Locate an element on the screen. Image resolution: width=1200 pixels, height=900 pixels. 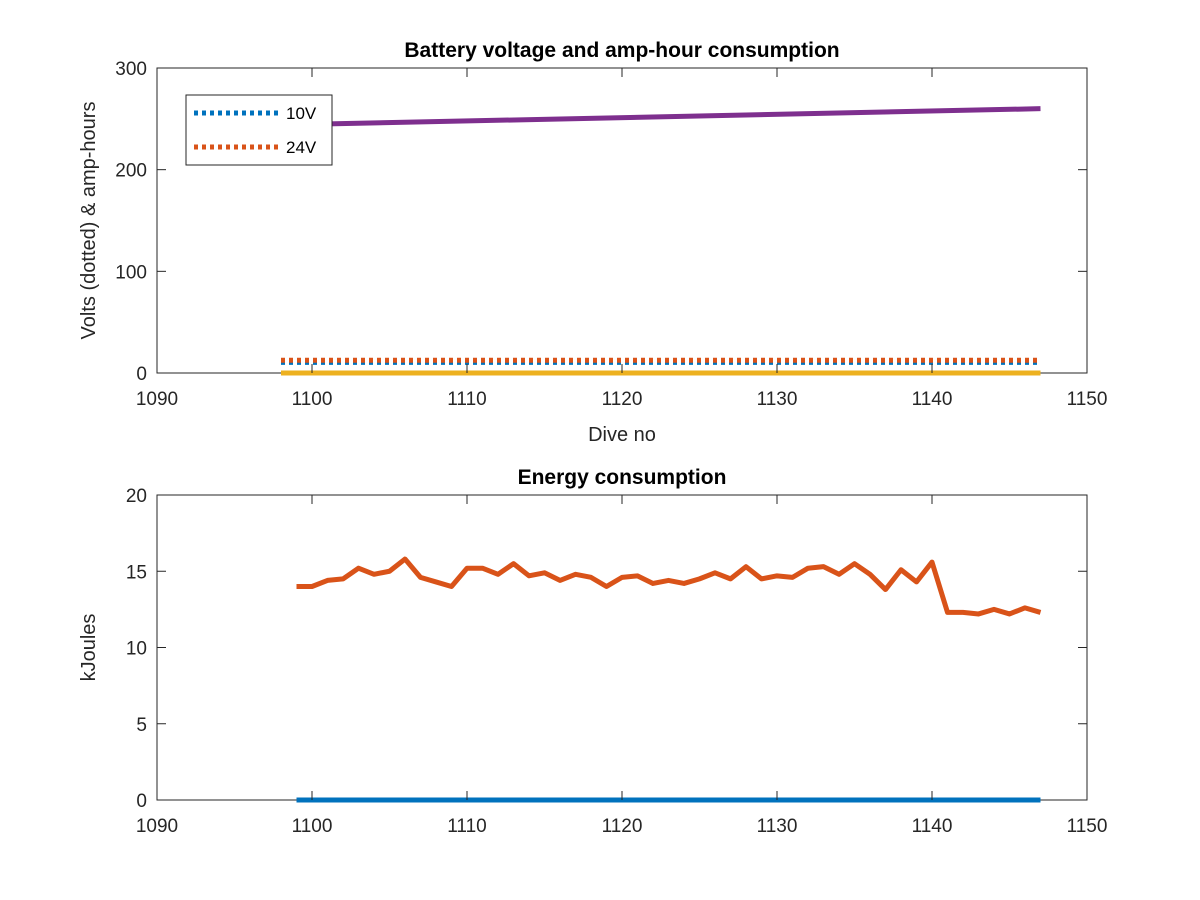
chart-title: Energy consumption is located at coordinates (622, 477).